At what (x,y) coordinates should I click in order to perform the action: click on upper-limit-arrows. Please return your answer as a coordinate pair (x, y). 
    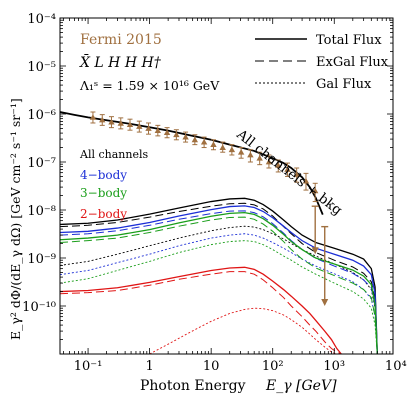
    Looking at the image, I should click on (320, 255).